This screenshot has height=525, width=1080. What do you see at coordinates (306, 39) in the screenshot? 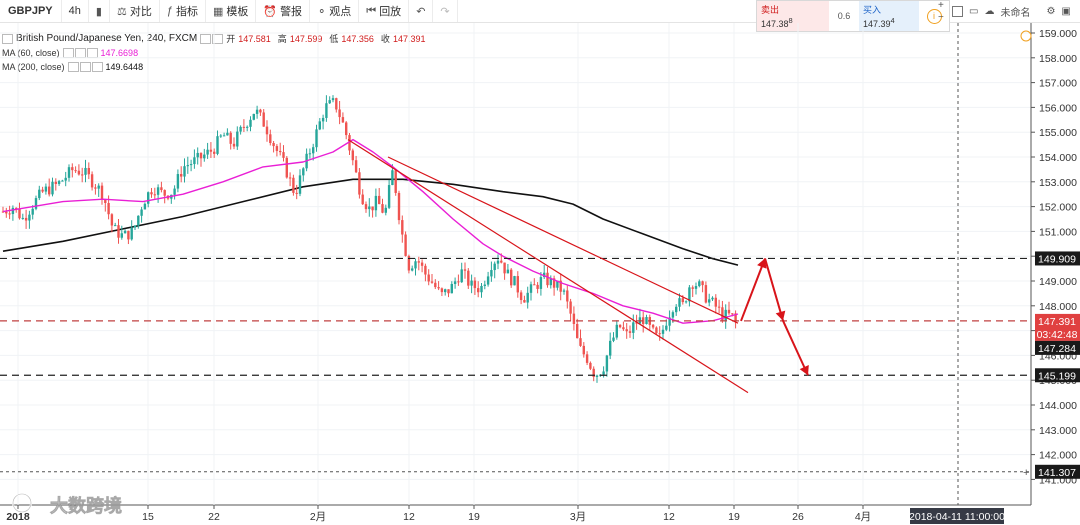
I see `high-value: 147.599` at bounding box center [306, 39].